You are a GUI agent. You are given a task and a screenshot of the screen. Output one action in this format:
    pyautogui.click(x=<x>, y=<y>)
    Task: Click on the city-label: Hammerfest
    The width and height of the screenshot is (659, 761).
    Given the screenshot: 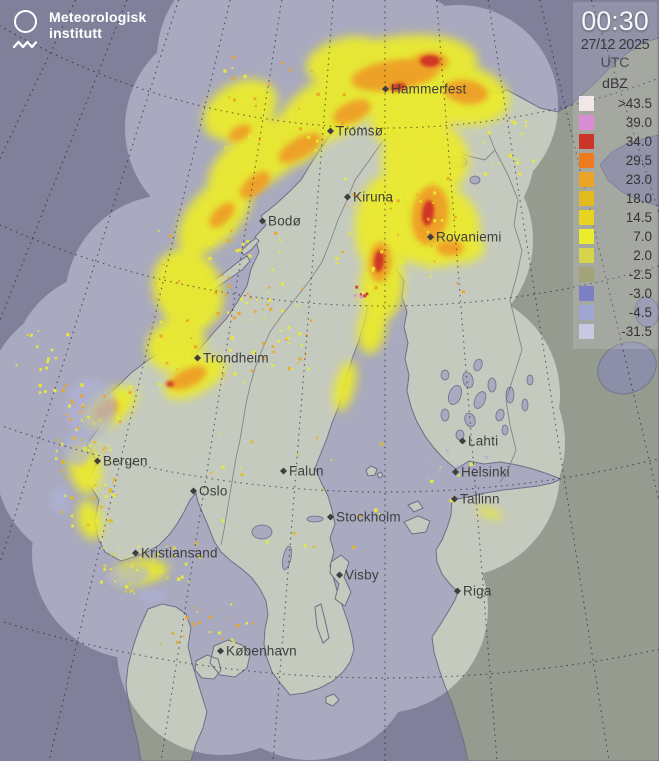 What is the action you would take?
    pyautogui.click(x=424, y=89)
    